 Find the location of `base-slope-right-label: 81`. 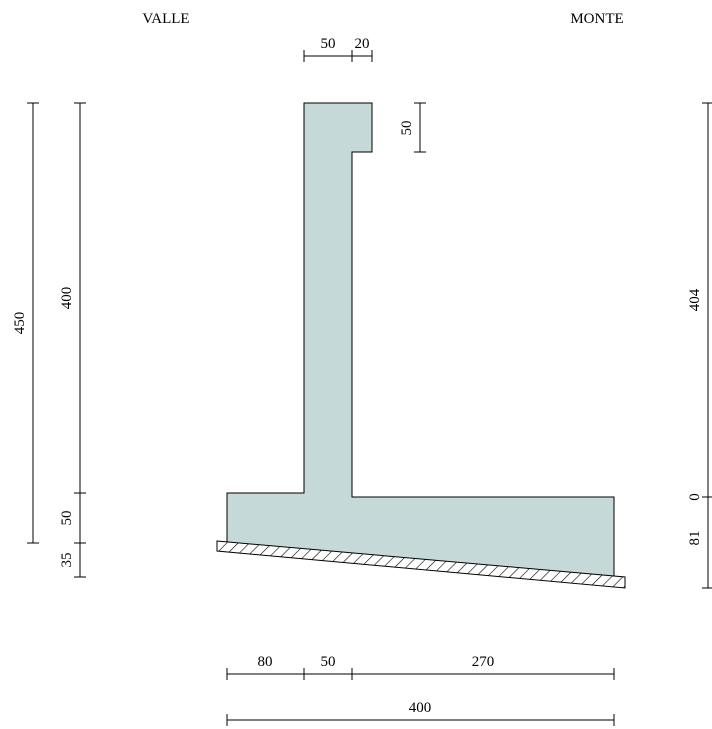

base-slope-right-label: 81 is located at coordinates (695, 538).